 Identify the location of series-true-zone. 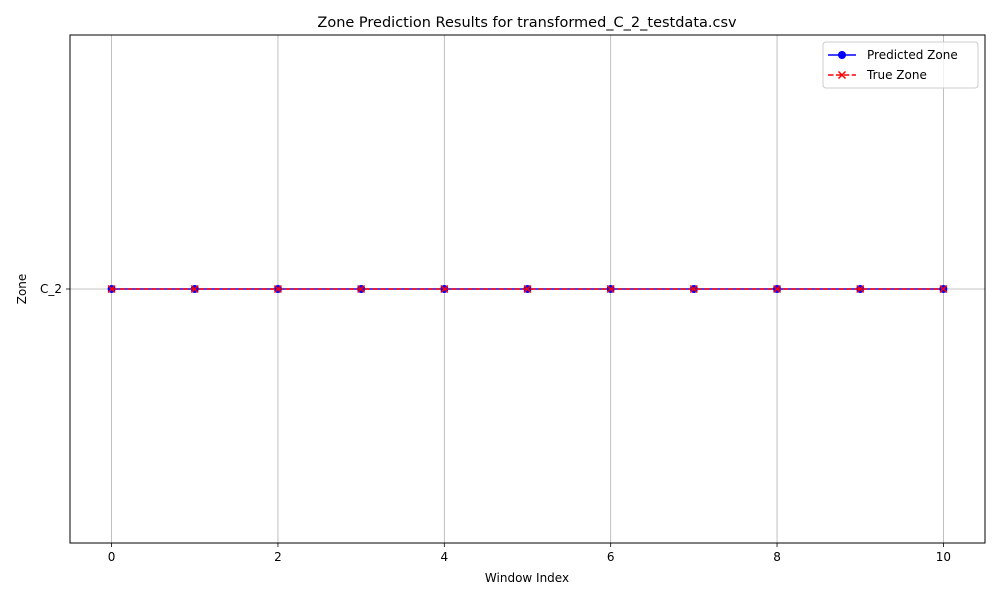
(527, 289).